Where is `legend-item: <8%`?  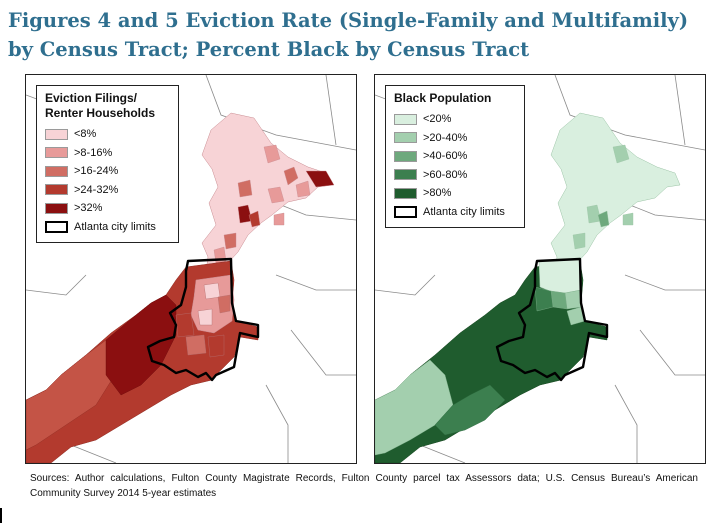 legend-item: <8% is located at coordinates (107, 134).